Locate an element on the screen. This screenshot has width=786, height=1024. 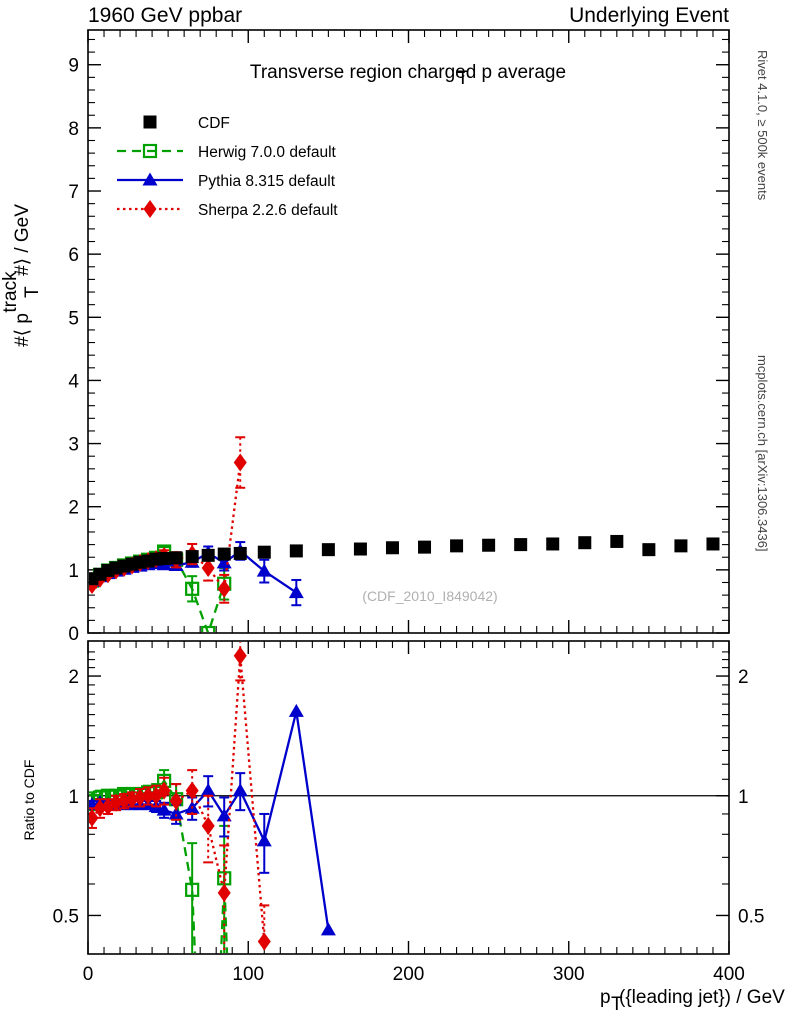
x-axis-label-rest: ({leading jet}) / GeV is located at coordinates (702, 997).